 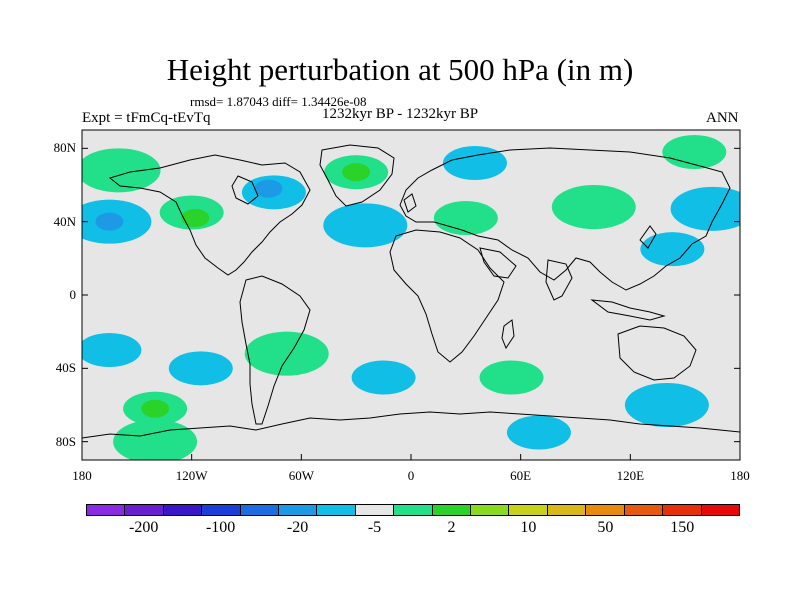 I want to click on coast-hudson-bay, so click(x=245, y=190).